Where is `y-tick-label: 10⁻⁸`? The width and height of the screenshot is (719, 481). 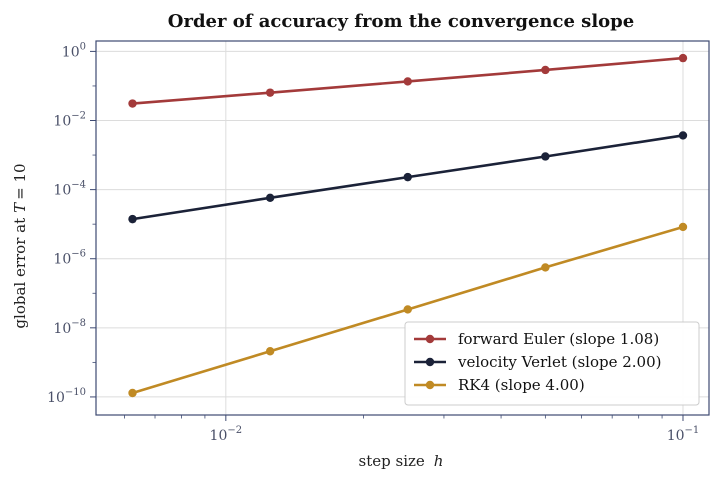
y-tick-label: 10⁻⁸ is located at coordinates (69, 327).